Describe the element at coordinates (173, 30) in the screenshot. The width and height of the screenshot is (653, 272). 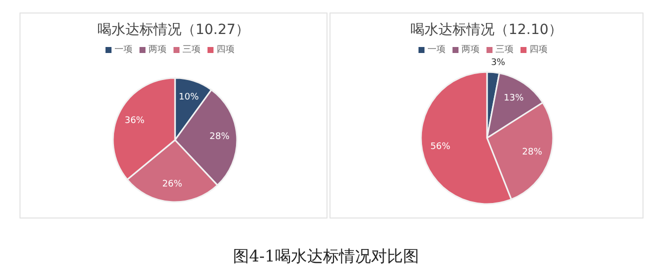
I see `chart-title: 喝水达标情况（10.27）` at that location.